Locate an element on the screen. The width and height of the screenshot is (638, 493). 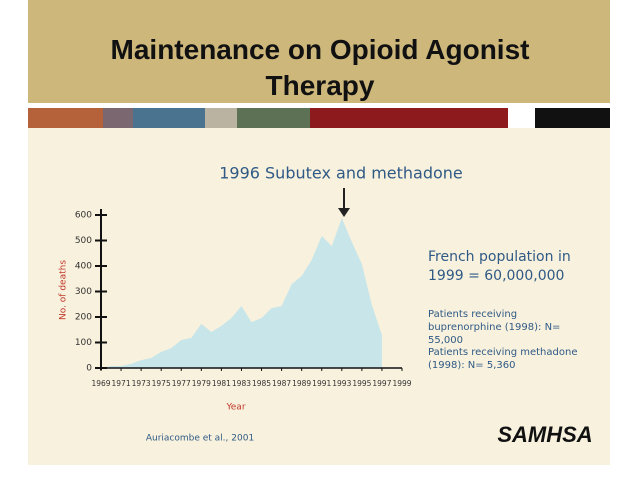
source: Auriacombe et al., 2001 is located at coordinates (200, 439).